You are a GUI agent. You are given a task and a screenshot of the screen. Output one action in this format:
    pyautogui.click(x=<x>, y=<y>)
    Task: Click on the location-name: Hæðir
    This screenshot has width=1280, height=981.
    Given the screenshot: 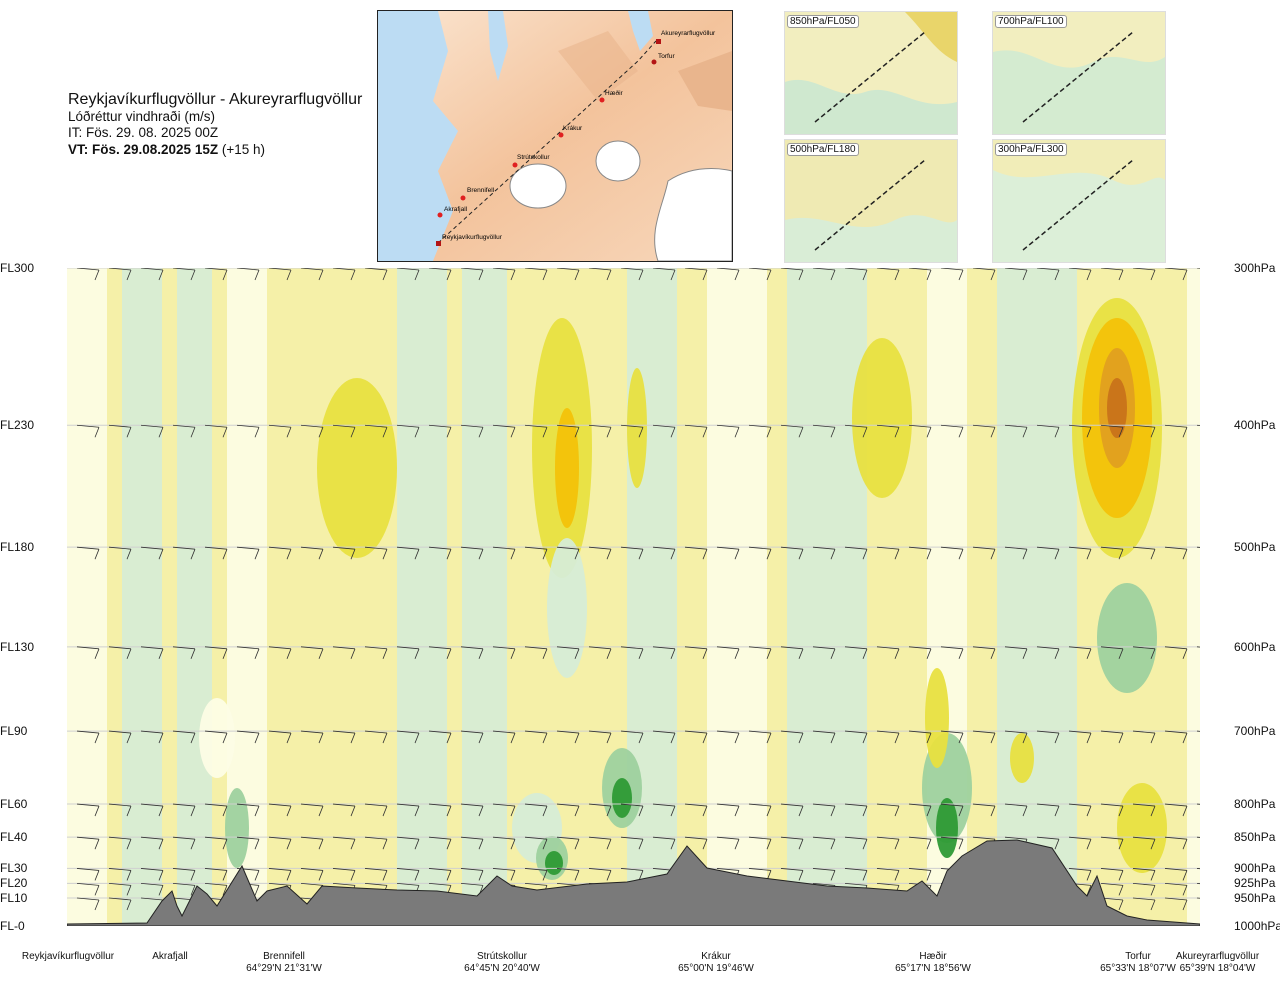 What is the action you would take?
    pyautogui.click(x=933, y=956)
    